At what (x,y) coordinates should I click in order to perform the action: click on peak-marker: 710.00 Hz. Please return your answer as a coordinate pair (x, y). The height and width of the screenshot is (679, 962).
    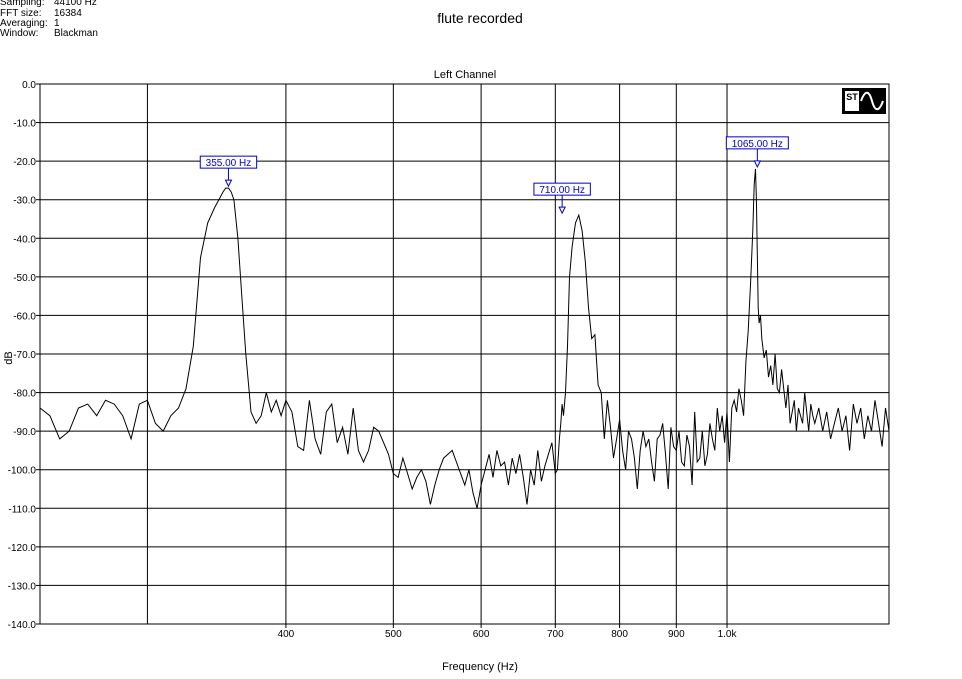
    Looking at the image, I should click on (562, 198).